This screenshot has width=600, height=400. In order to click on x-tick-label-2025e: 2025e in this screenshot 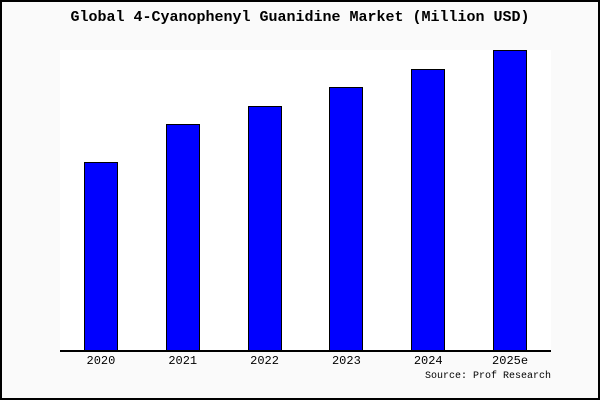, I will do `click(510, 361)`.